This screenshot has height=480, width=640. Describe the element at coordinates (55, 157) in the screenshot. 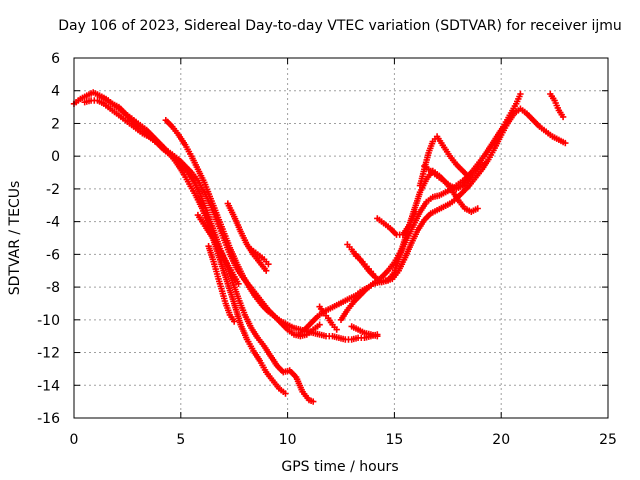

I see `y-tick-label: 0` at that location.